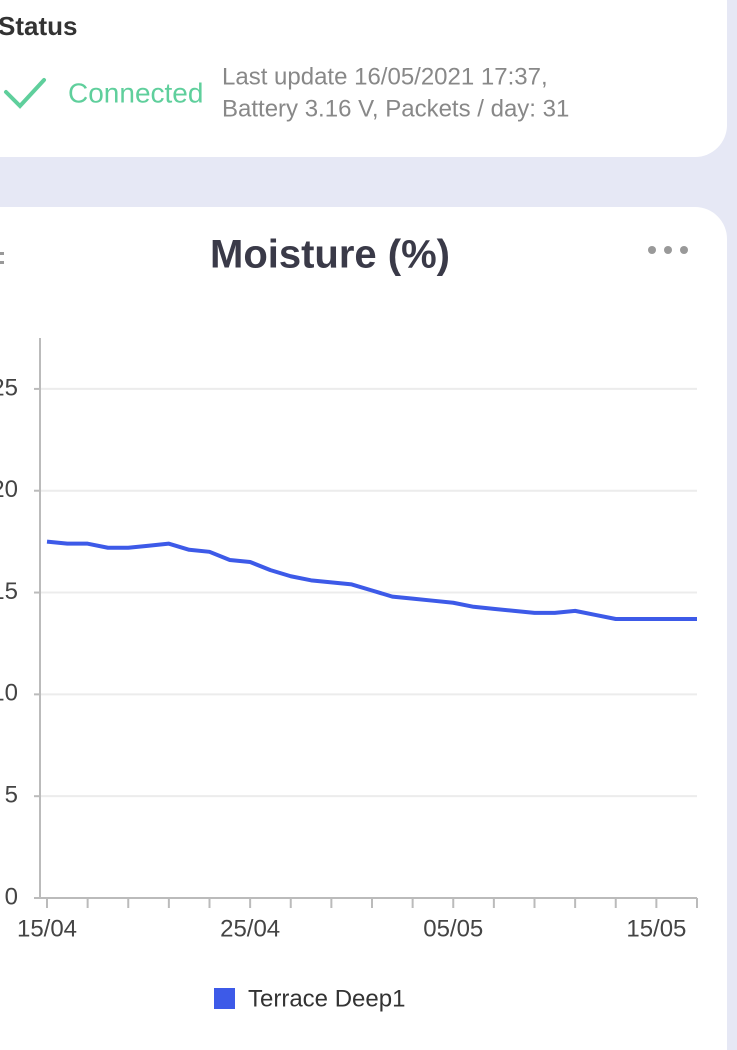 The width and height of the screenshot is (737, 1050). Describe the element at coordinates (38, 26) in the screenshot. I see `status-title: Status` at that location.